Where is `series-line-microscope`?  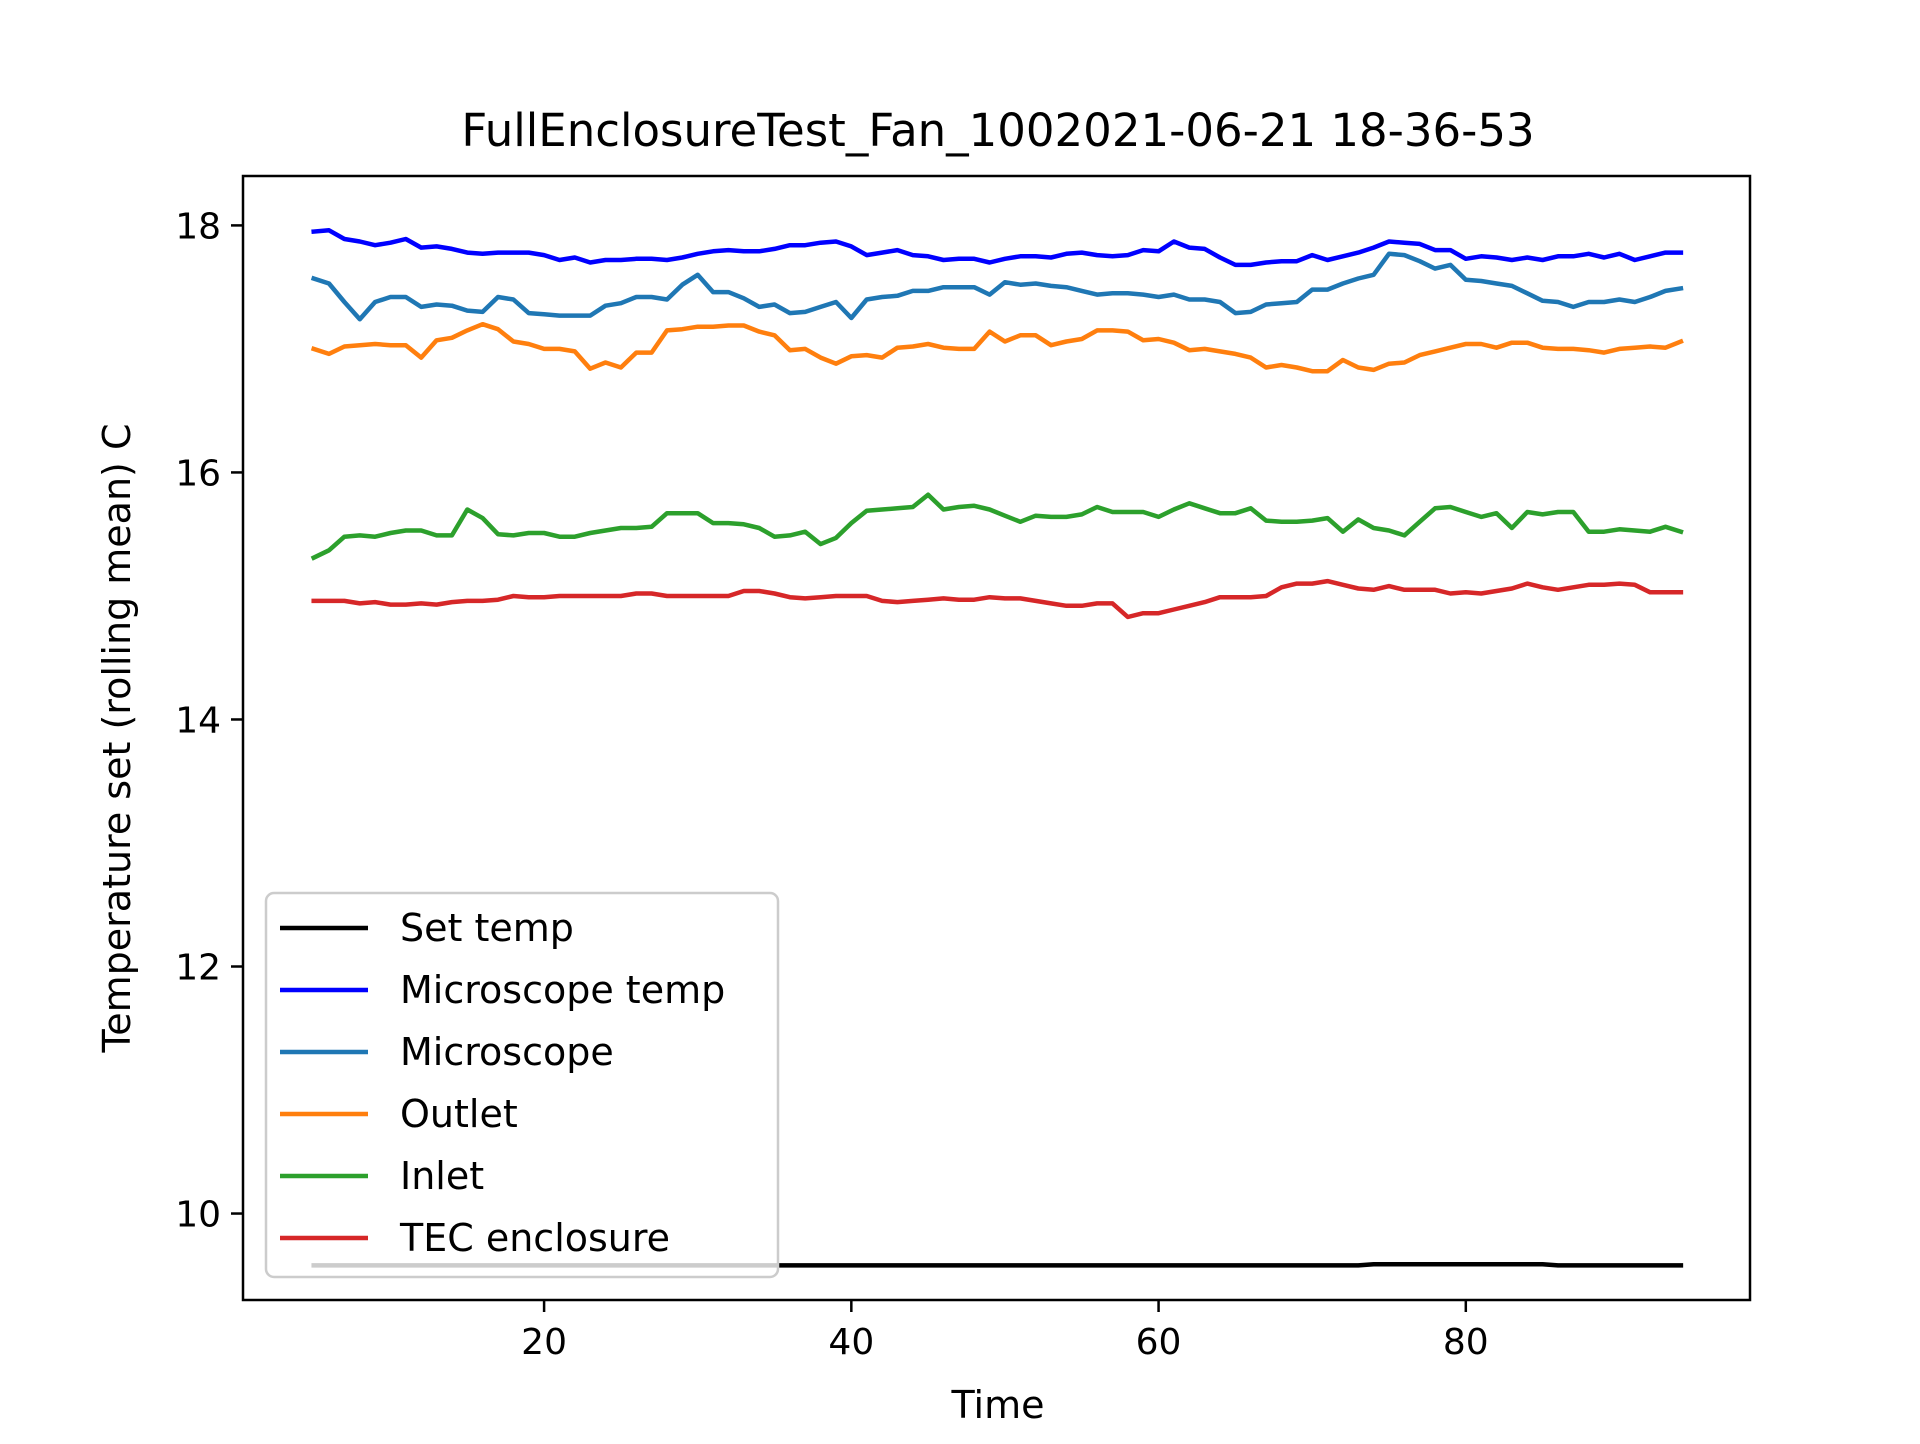
series-line-microscope is located at coordinates (997, 286).